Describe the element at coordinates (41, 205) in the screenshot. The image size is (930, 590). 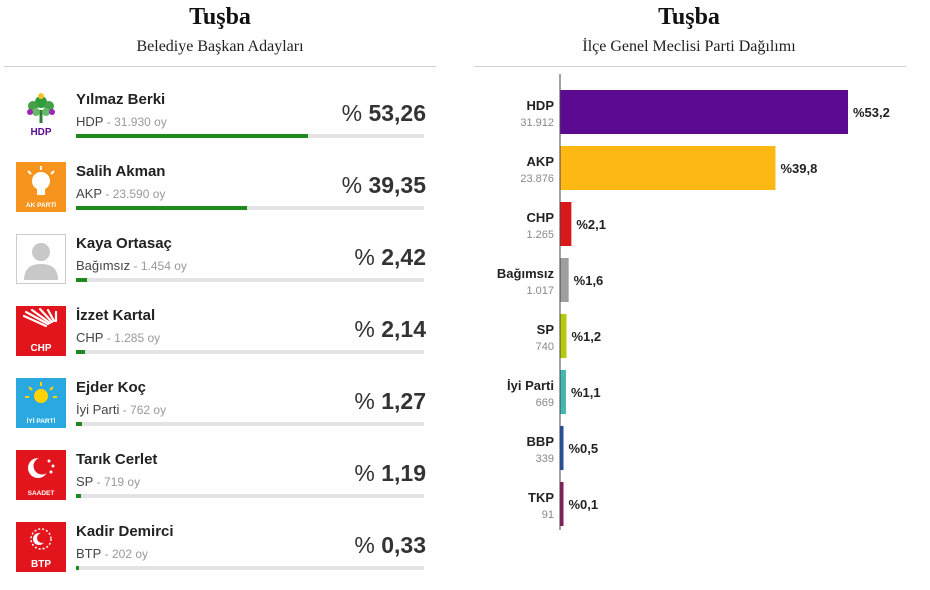
I see `svg-text: AK PARTİ` at that location.